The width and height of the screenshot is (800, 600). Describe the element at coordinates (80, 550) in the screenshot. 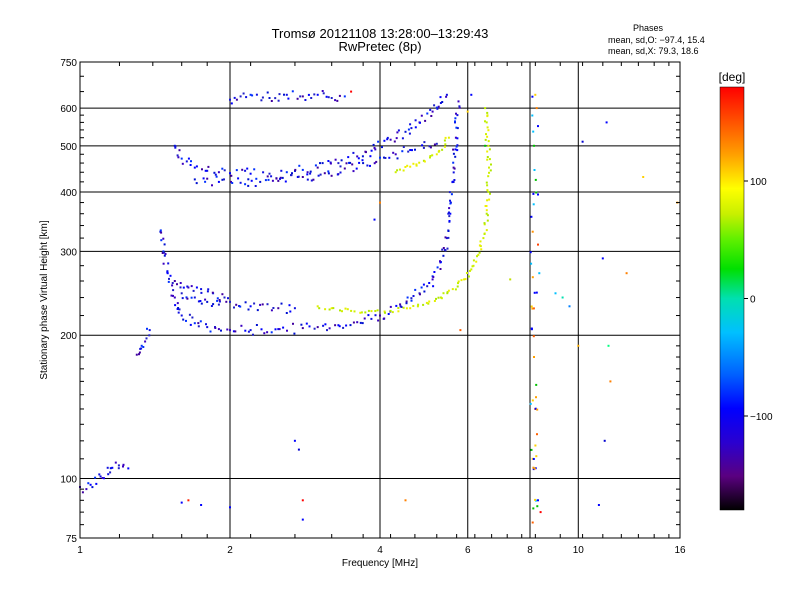

I see `x-tick-label: 1` at that location.